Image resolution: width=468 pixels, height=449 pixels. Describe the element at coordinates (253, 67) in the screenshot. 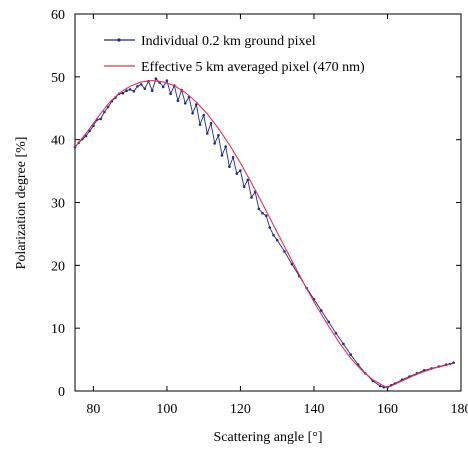

I see `legend-label-averaged: Effective 5 km averaged pixel (470 nm)` at that location.